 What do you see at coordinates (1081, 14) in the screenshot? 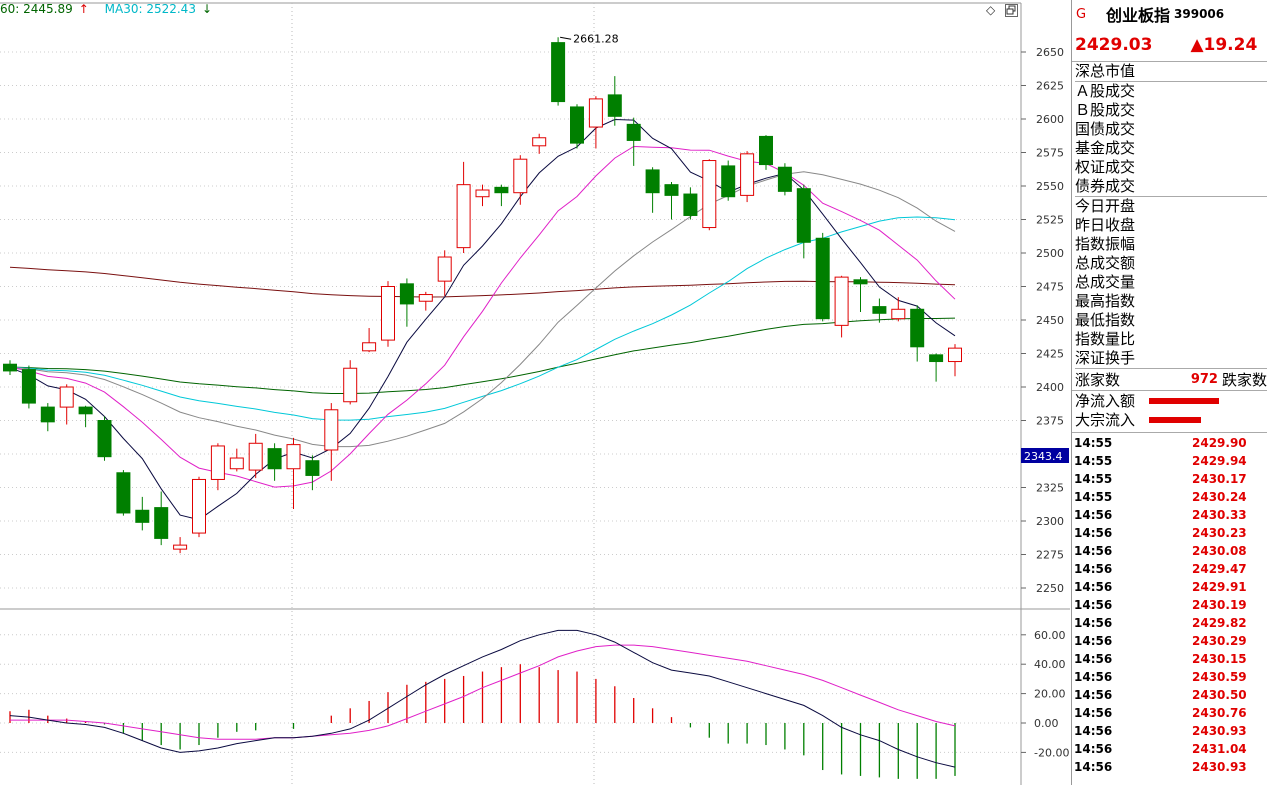
I see `market-flag-icon: G` at bounding box center [1081, 14].